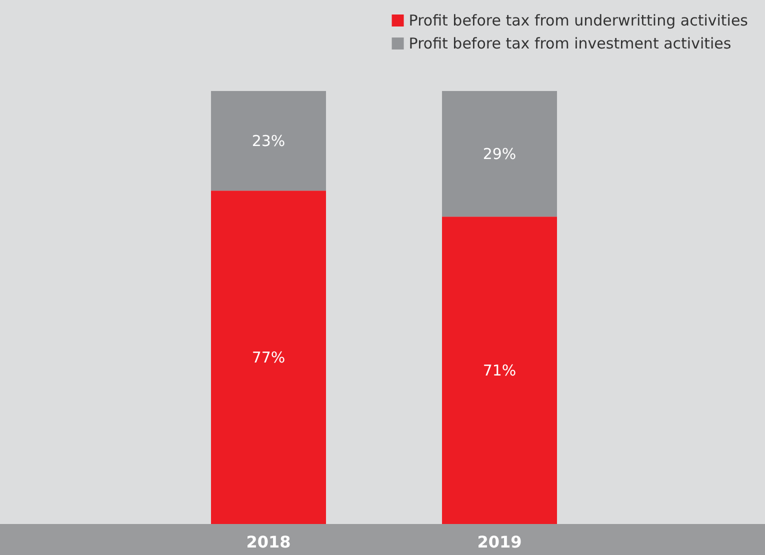  I want to click on legend-label: Profit before tax from underwritting activities, so click(578, 21).